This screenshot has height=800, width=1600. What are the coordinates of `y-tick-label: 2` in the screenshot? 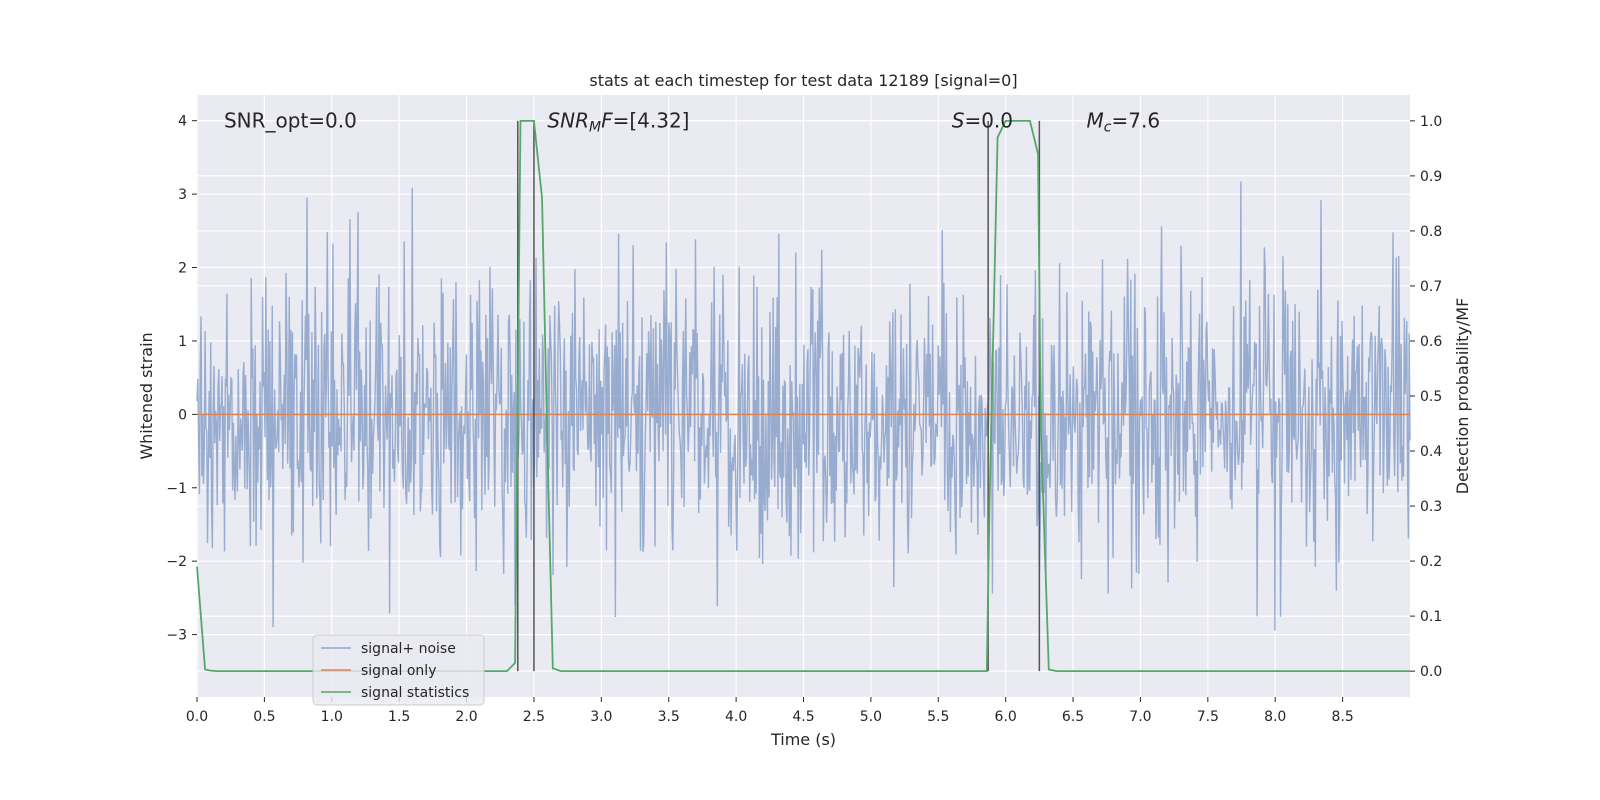 It's located at (182, 269).